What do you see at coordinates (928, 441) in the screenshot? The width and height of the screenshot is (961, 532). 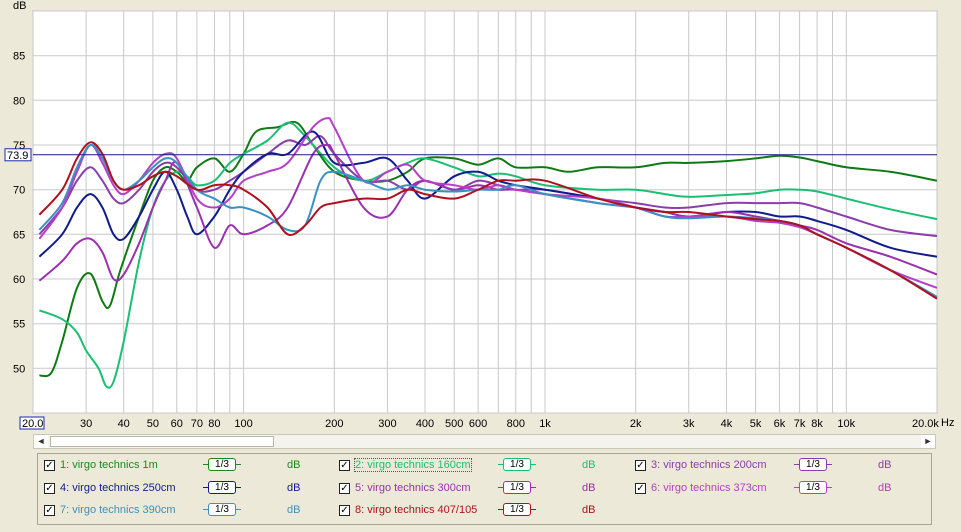 I see `scroll-right-arrow-icon: ►` at bounding box center [928, 441].